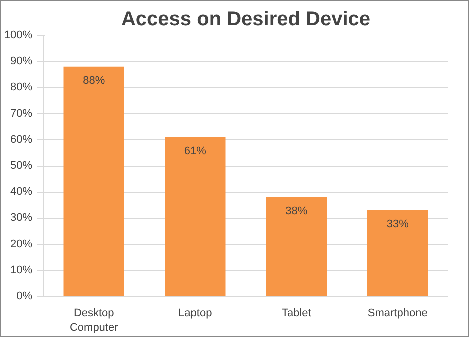 This screenshot has width=469, height=337. I want to click on x-tick-label: Tablet, so click(297, 314).